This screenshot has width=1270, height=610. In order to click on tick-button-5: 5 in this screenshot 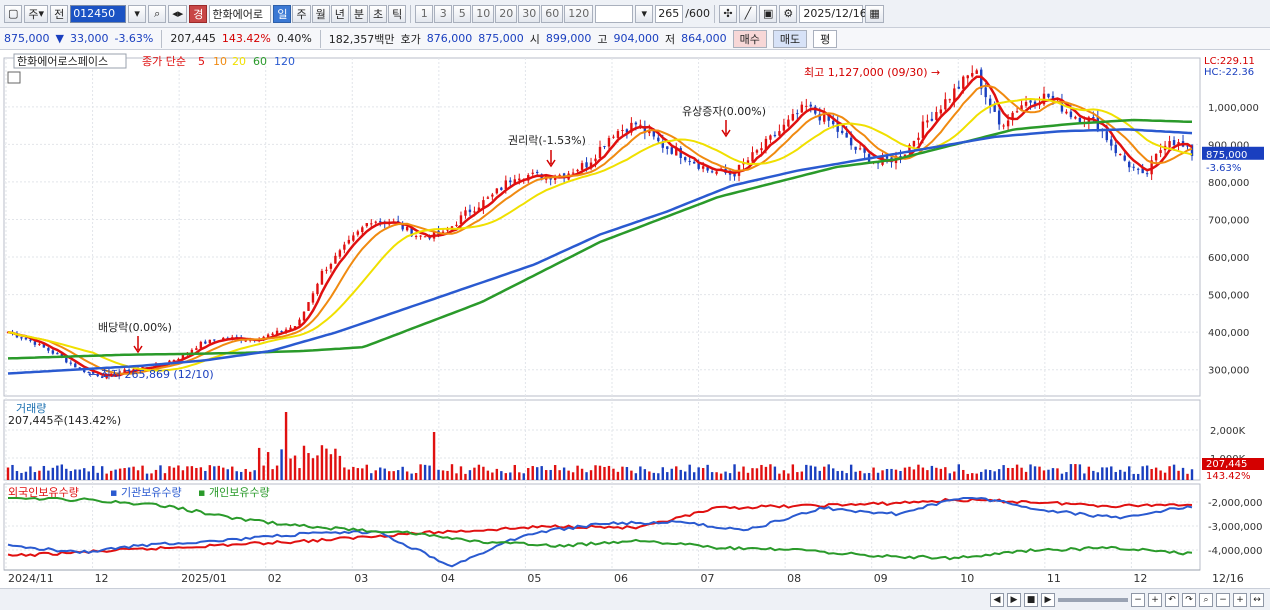, I will do `click(462, 13)`.